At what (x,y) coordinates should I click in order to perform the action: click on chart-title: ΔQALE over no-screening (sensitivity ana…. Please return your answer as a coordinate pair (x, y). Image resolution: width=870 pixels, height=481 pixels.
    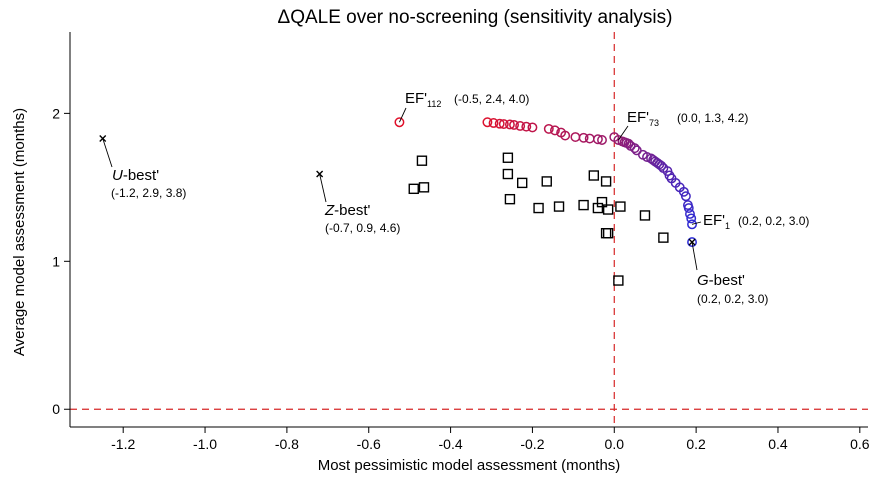
    Looking at the image, I should click on (475, 17).